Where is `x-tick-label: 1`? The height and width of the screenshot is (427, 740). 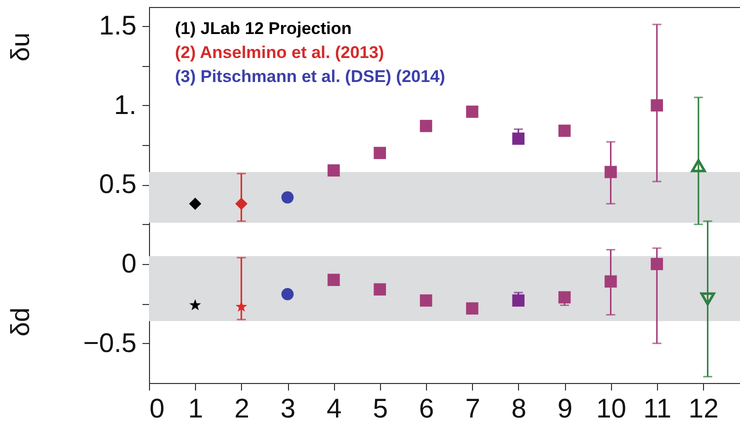
x-tick-label: 1 is located at coordinates (196, 409).